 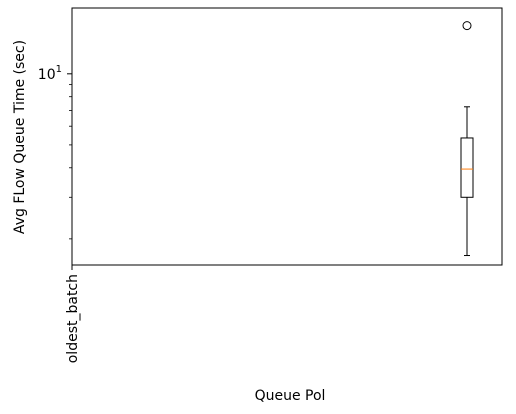 I want to click on y-tick-label-base: 10, so click(x=47, y=75).